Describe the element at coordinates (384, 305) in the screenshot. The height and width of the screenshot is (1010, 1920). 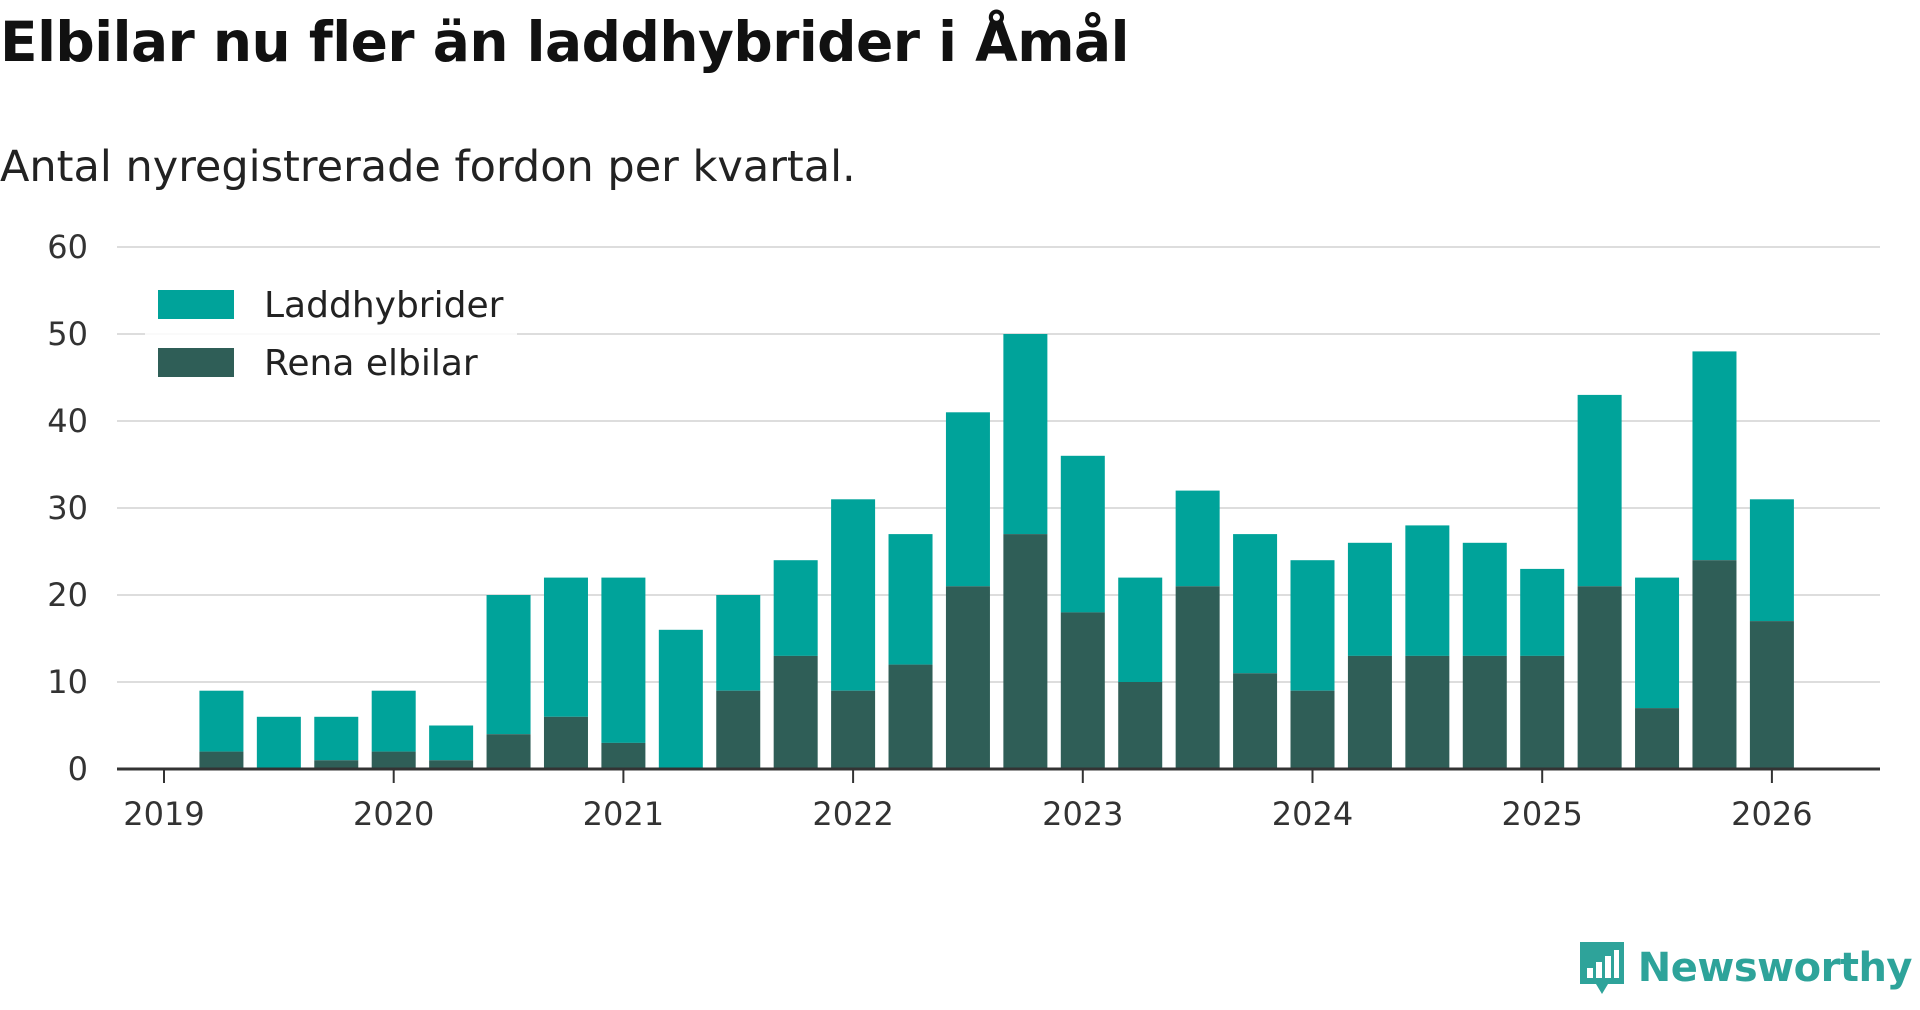
I see `legend-label-laddhybrider: Laddhybrider` at that location.